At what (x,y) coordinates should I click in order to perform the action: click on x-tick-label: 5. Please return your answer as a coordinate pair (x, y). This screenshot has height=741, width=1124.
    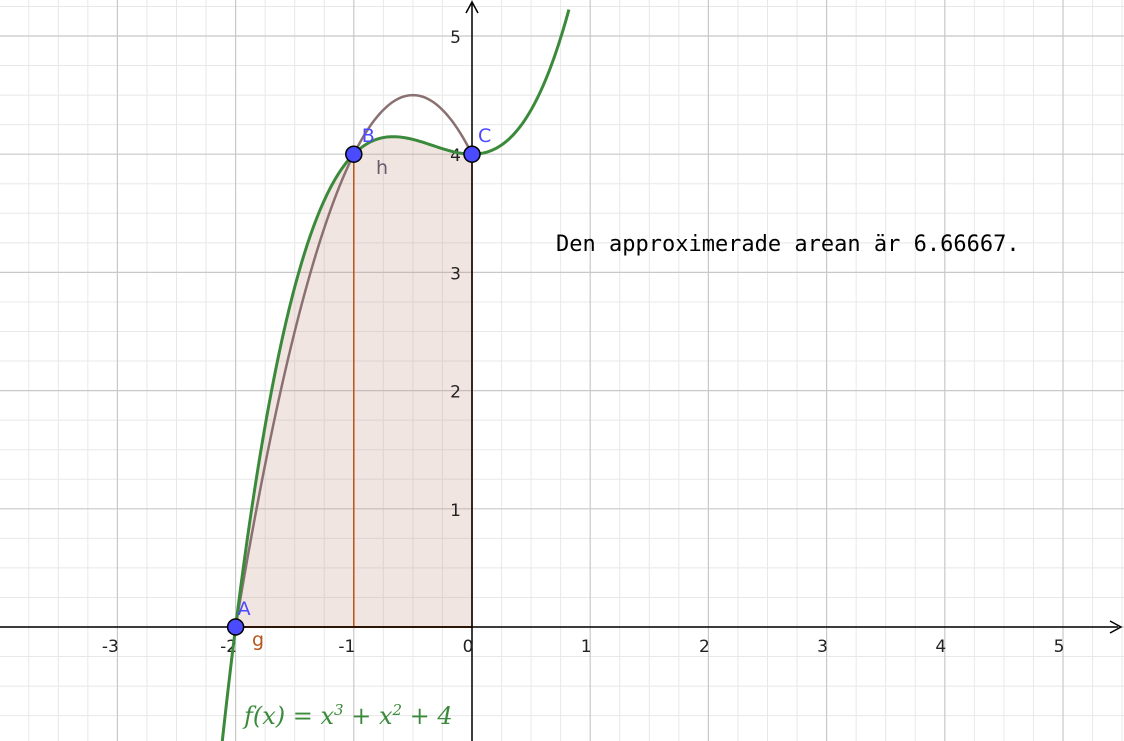
    Looking at the image, I should click on (1059, 647).